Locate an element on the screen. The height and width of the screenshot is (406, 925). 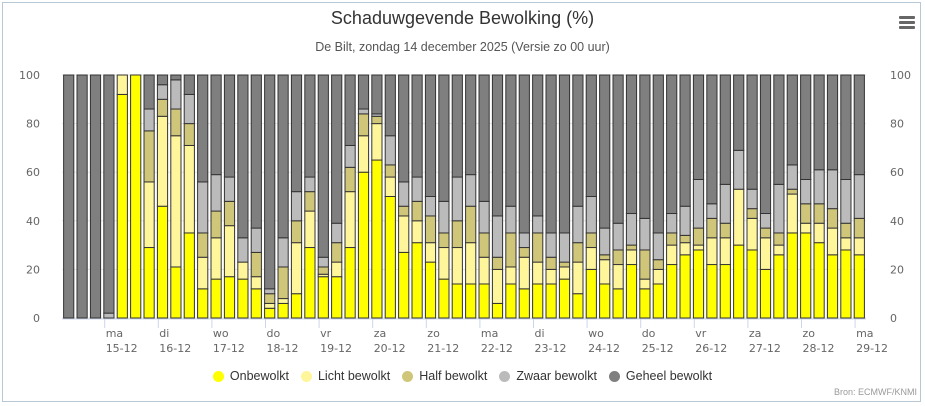
legend-item-geheel-bewolkt: Geheel bewolkt is located at coordinates (660, 376).